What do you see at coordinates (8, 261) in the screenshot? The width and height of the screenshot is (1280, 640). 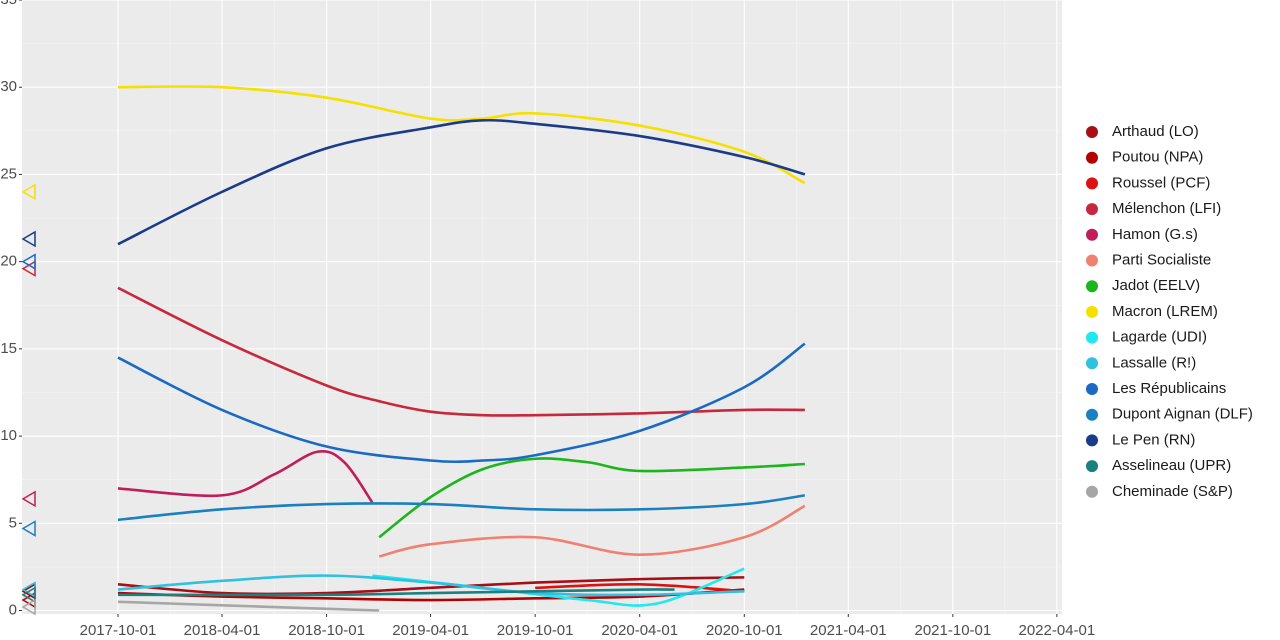 I see `y-tick-label: 20` at bounding box center [8, 261].